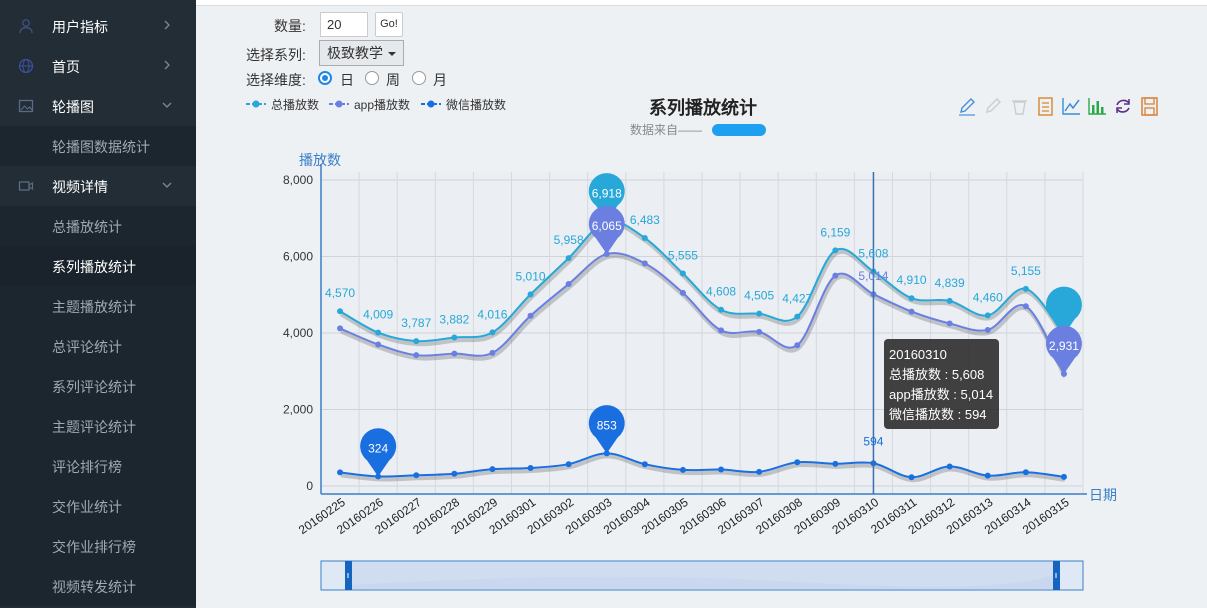  I want to click on sidebar-item-10: 主题评论统计, so click(98, 426).